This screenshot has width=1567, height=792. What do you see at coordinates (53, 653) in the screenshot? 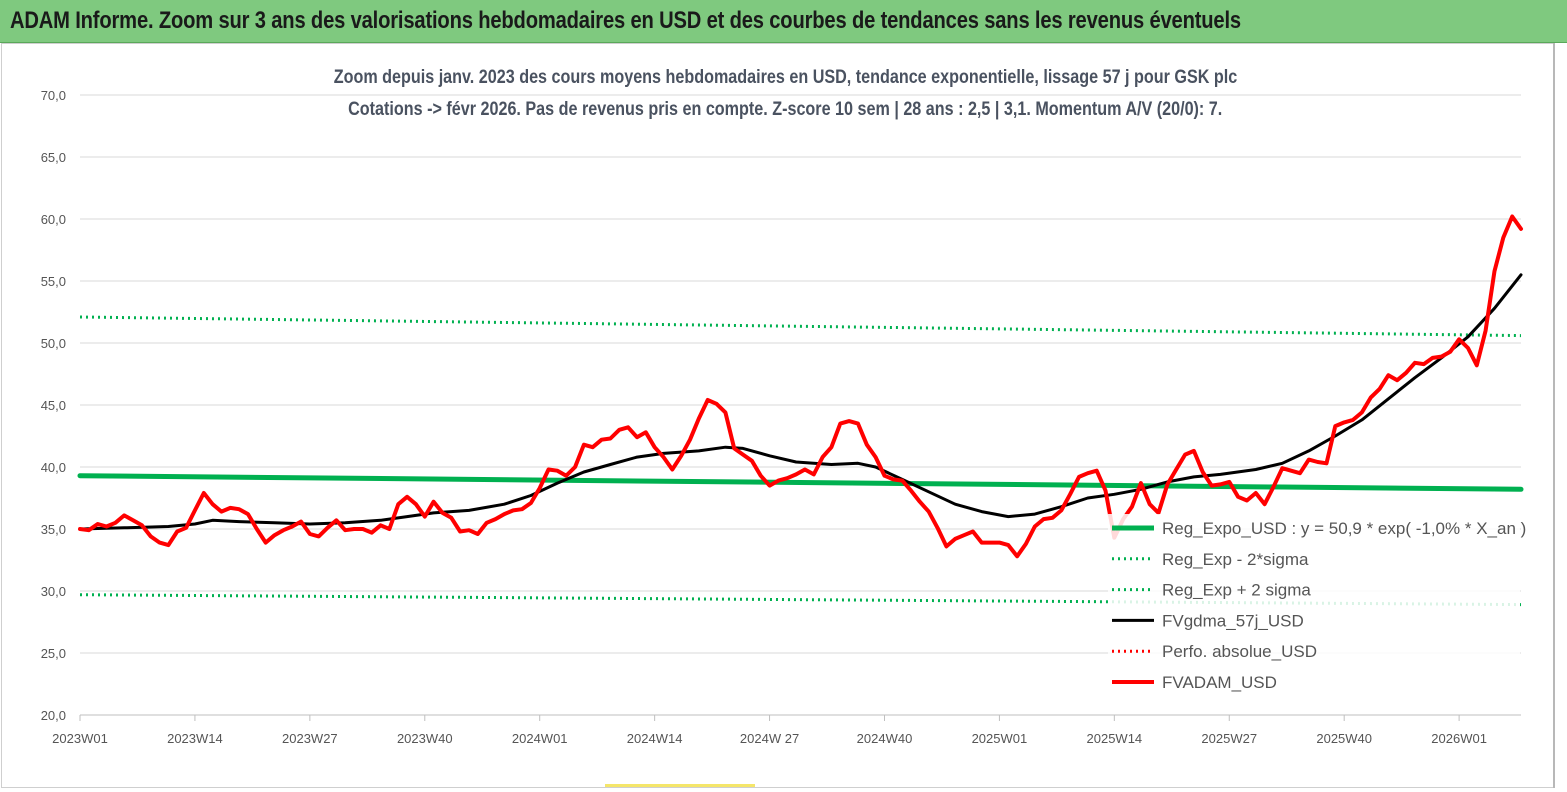
I see `y-tick-label: 25,0` at bounding box center [53, 653].